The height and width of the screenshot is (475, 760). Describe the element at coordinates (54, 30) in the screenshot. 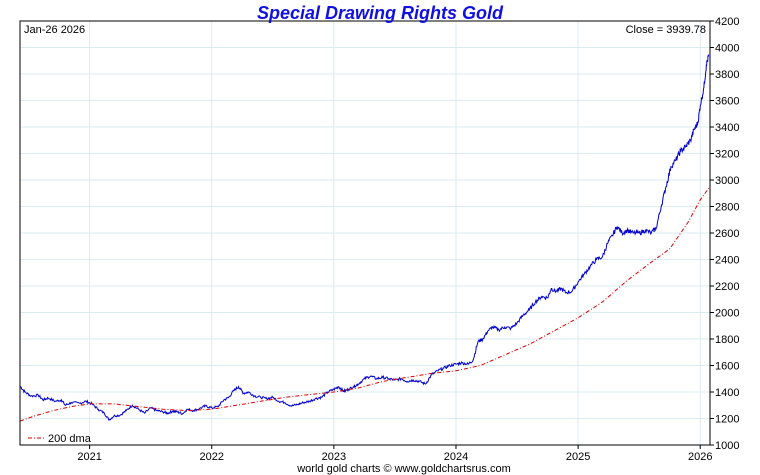

I see `date-label: Jan-26 2026` at that location.